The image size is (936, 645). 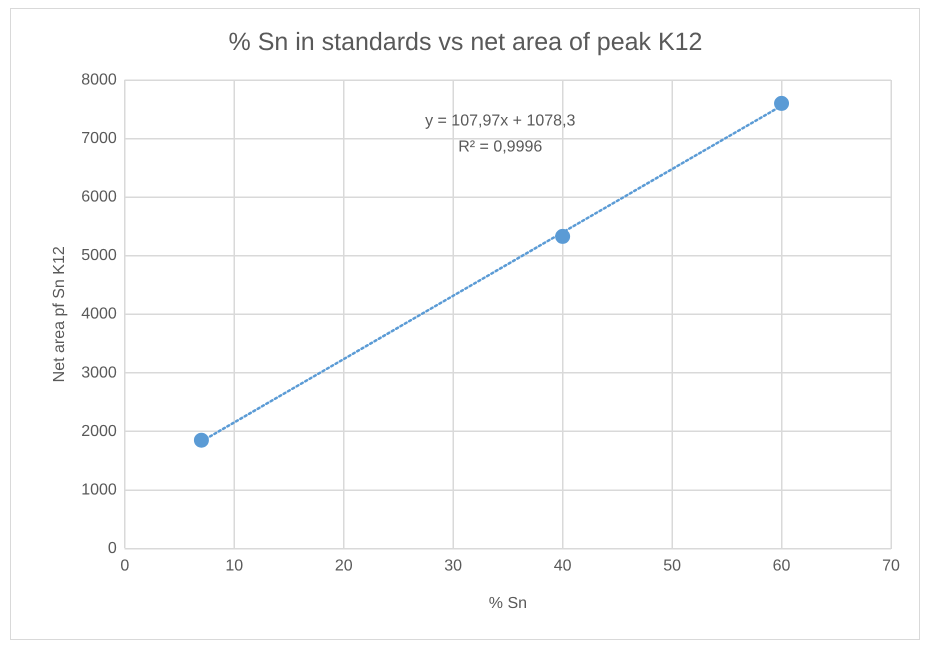 What do you see at coordinates (99, 314) in the screenshot?
I see `y-tick-label: 4000` at bounding box center [99, 314].